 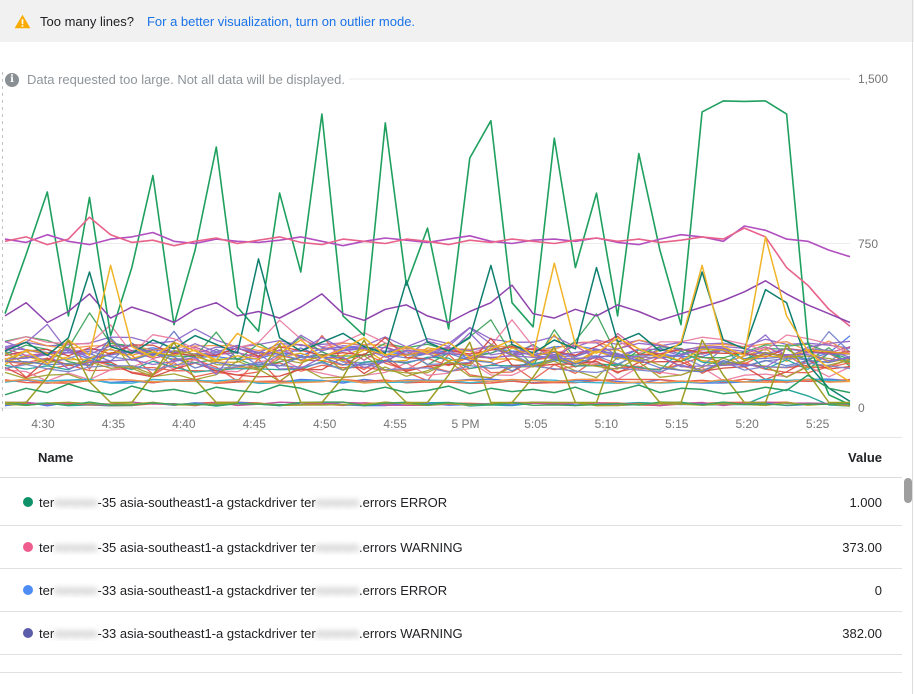 I want to click on y-tick-label: 750, so click(x=868, y=243).